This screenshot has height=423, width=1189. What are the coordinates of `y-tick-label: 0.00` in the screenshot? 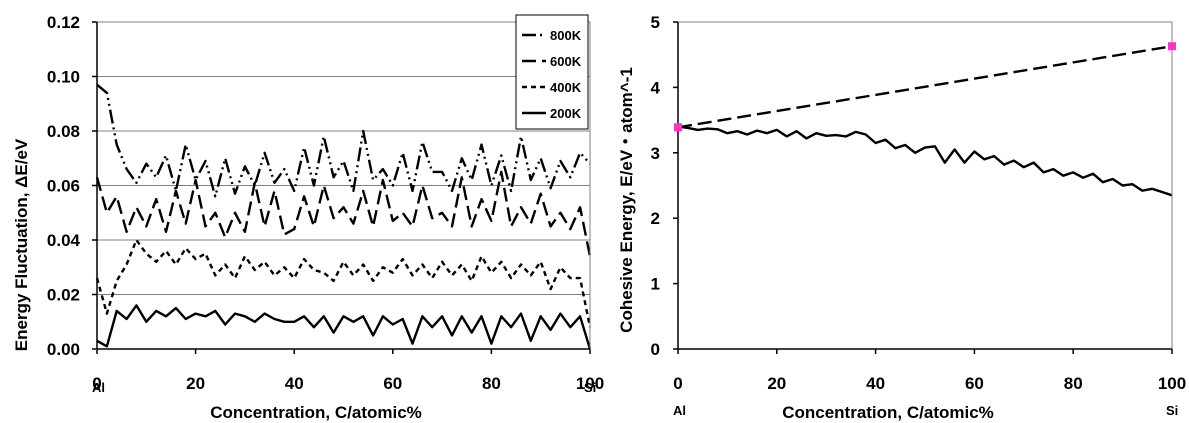 It's located at (63, 349).